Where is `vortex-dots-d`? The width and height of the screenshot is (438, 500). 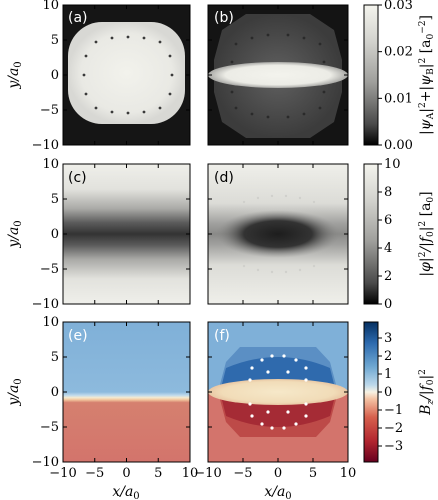 vortex-dots-d is located at coordinates (279, 234).